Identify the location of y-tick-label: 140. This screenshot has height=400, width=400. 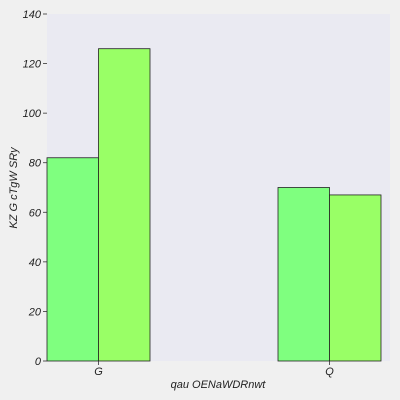
(32, 15).